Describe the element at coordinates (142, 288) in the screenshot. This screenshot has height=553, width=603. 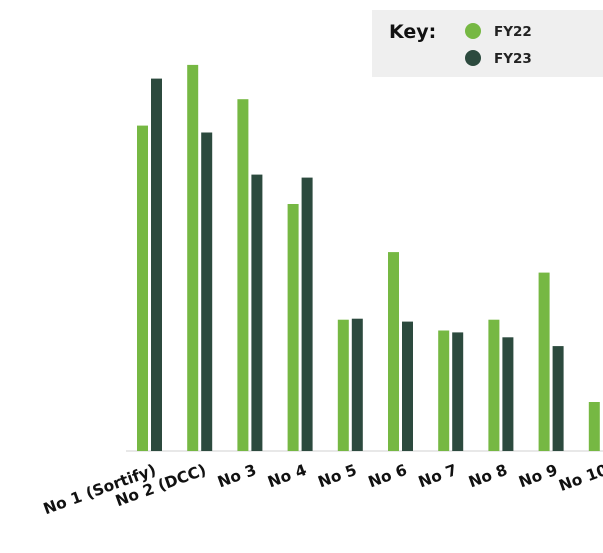
I see `bar-fy22-no-1-sortify` at that location.